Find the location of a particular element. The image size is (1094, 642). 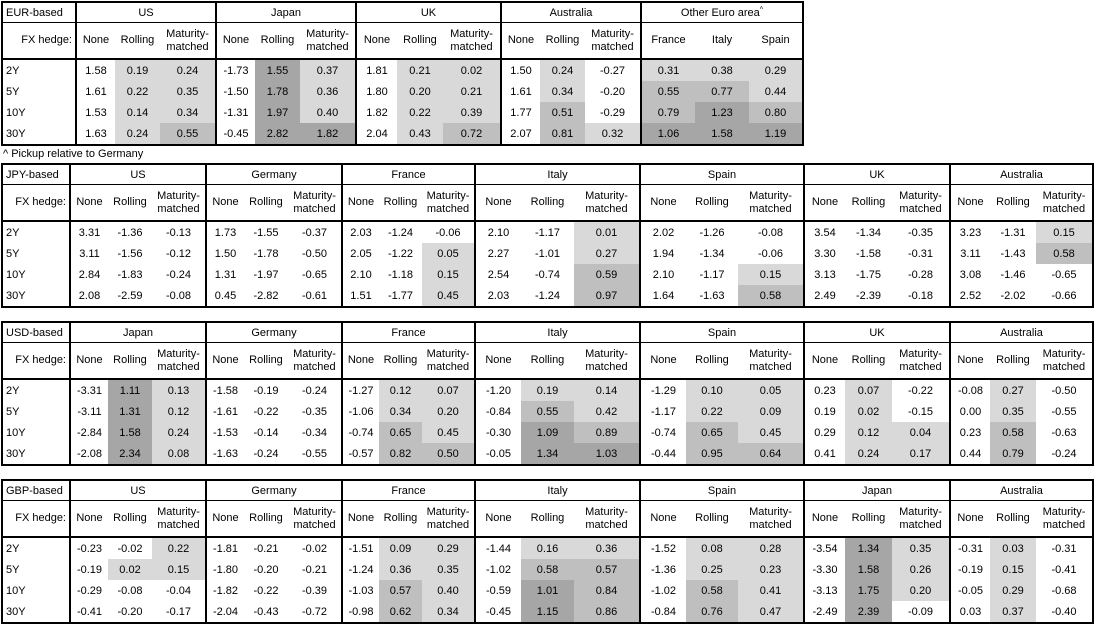

data-cell: -0.74 is located at coordinates (547, 274).